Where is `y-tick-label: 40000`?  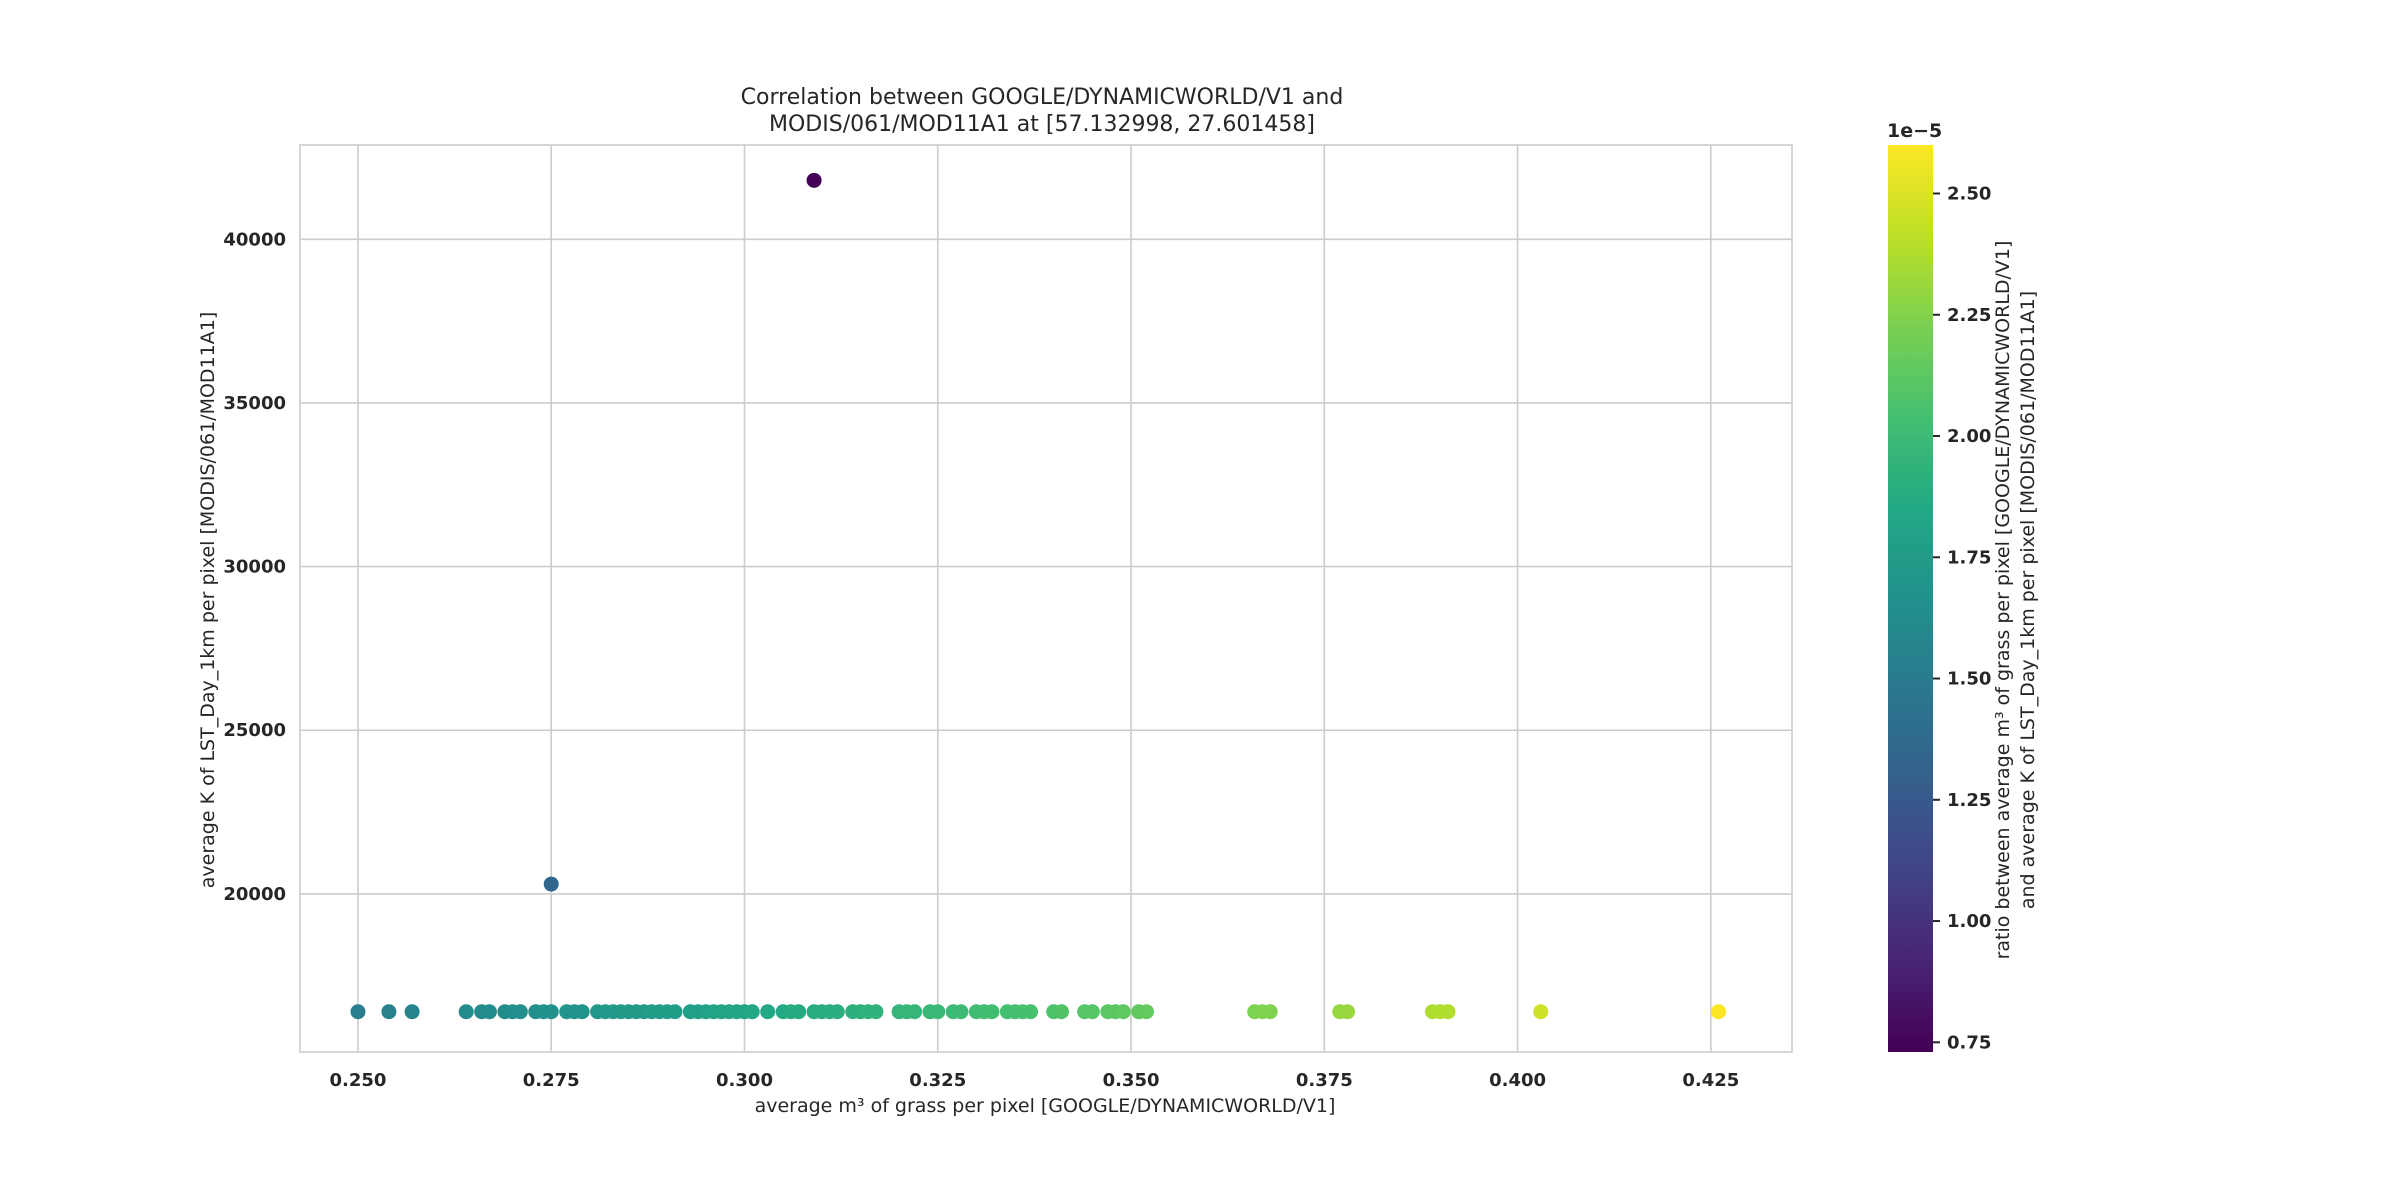 y-tick-label: 40000 is located at coordinates (254, 239).